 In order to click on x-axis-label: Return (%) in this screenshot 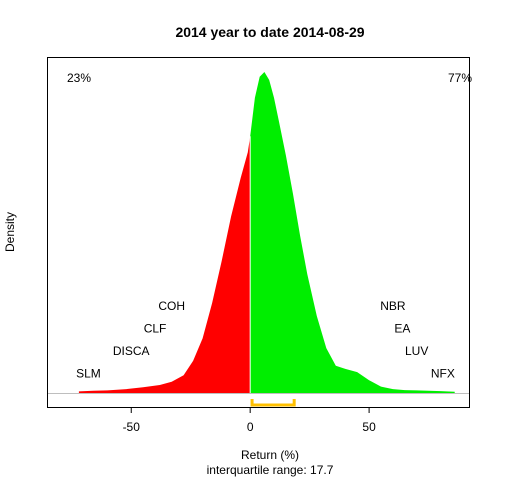, I will do `click(270, 455)`.